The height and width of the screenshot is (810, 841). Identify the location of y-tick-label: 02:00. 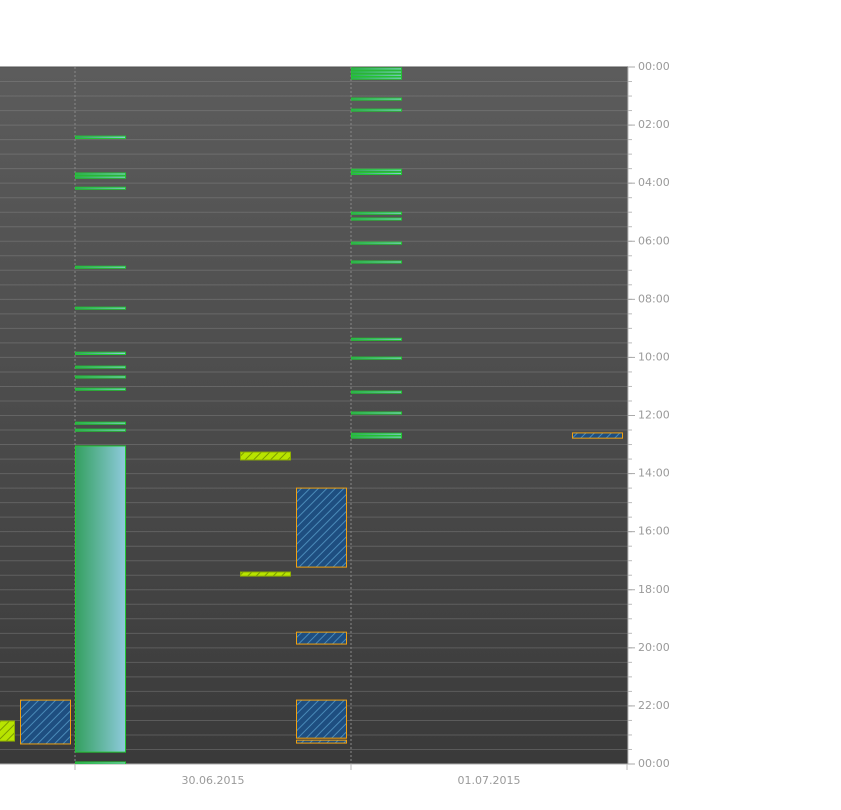
(654, 124).